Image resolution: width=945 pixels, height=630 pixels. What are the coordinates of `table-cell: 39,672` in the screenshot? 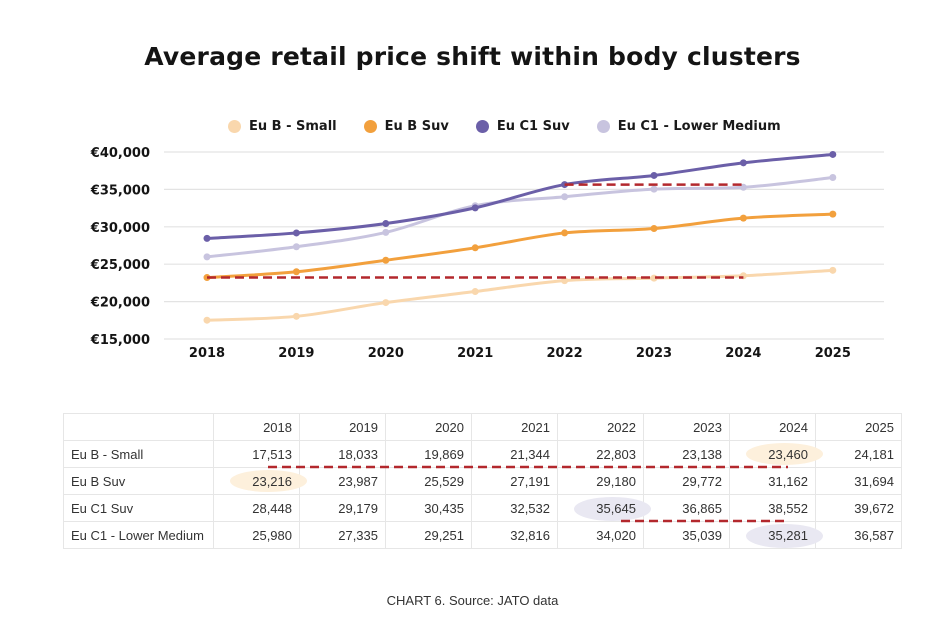 It's located at (858, 508).